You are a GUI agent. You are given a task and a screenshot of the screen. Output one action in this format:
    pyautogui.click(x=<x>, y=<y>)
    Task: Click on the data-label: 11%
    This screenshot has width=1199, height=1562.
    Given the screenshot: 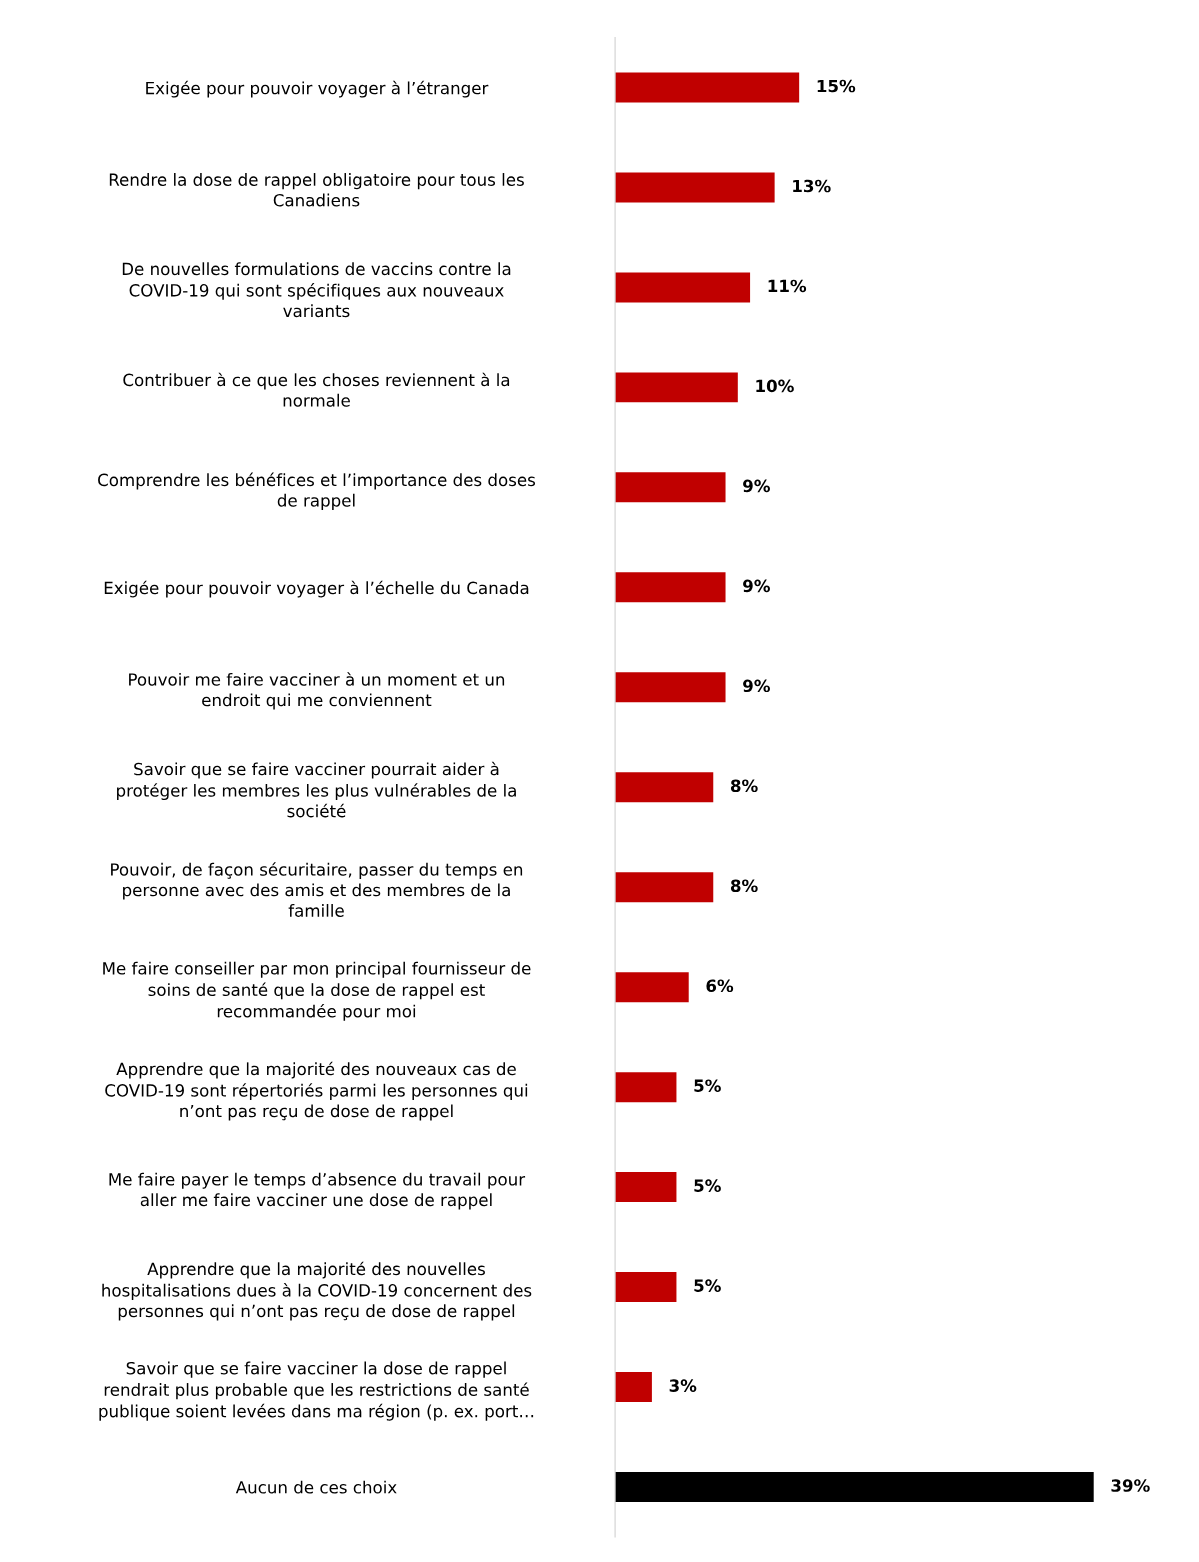 What is the action you would take?
    pyautogui.click(x=787, y=286)
    